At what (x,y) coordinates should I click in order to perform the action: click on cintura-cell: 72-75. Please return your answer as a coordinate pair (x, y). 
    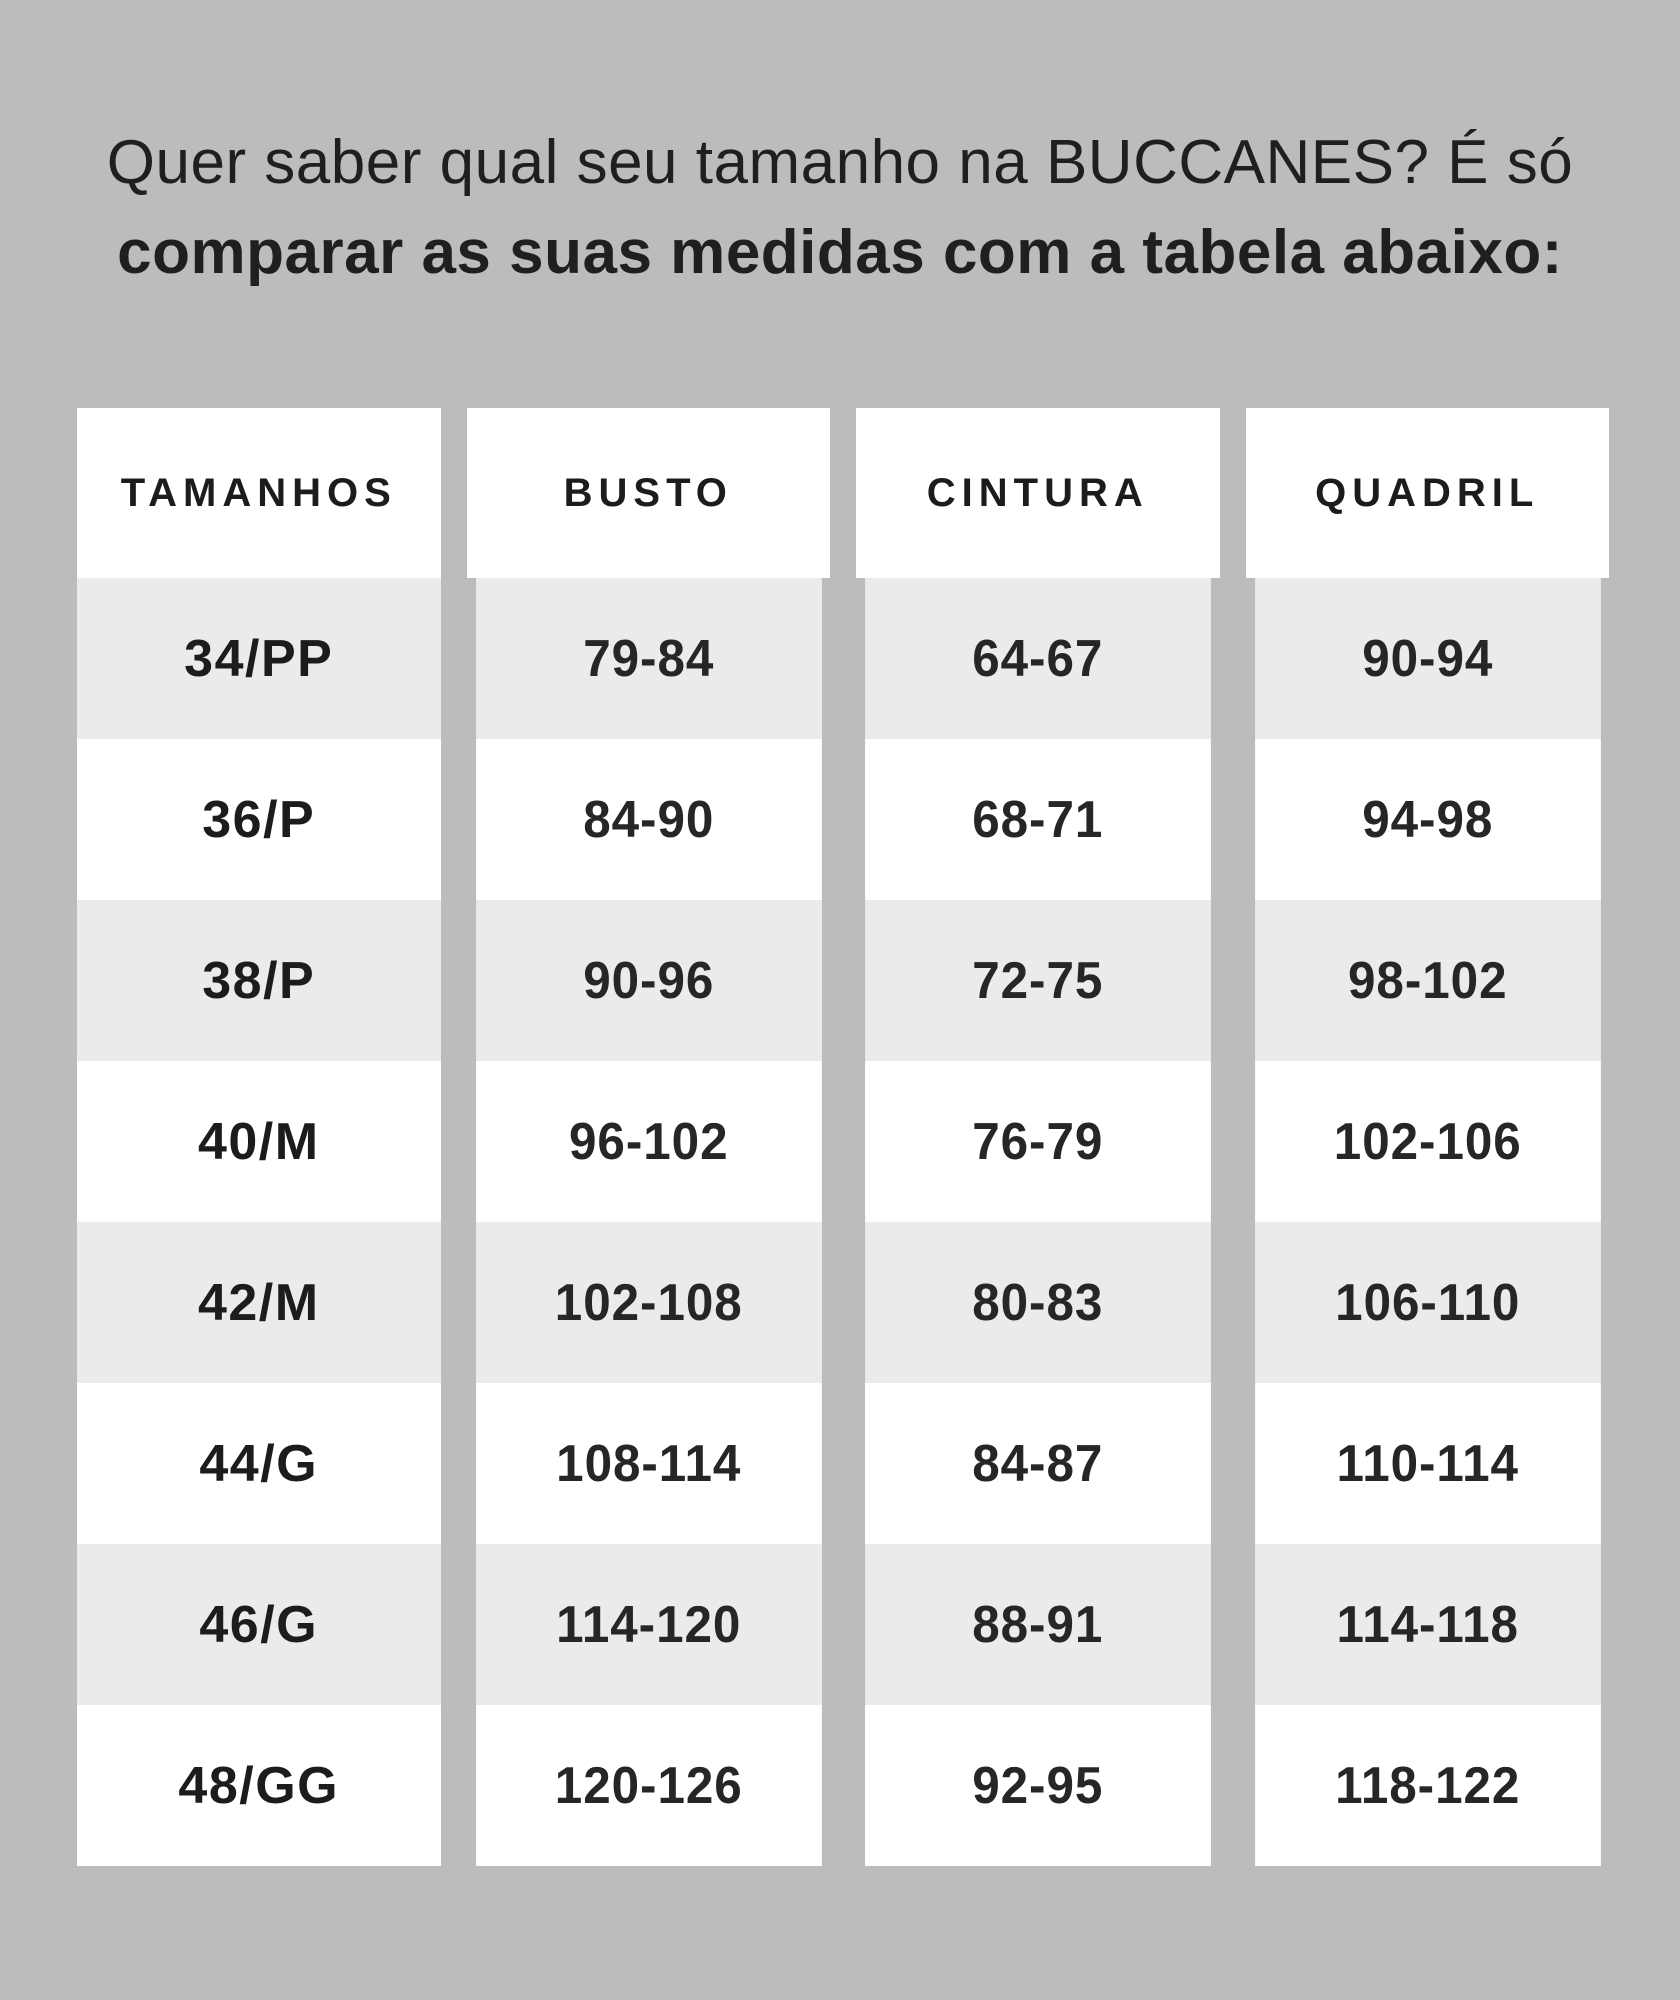
    Looking at the image, I should click on (1038, 980).